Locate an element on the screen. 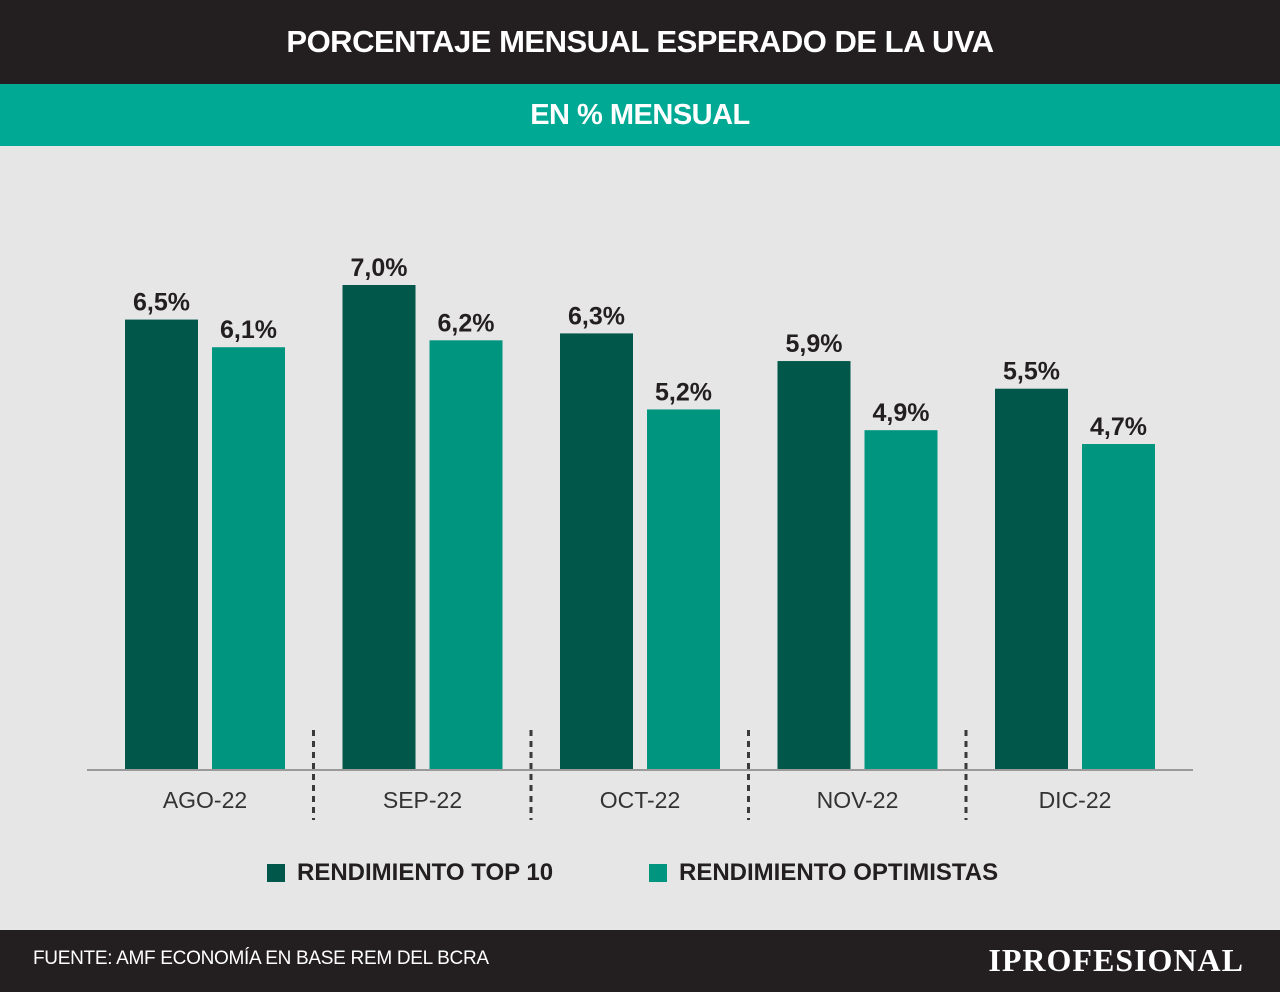 The image size is (1280, 992). data-label-top10-dic-22: 5,5% is located at coordinates (1031, 372).